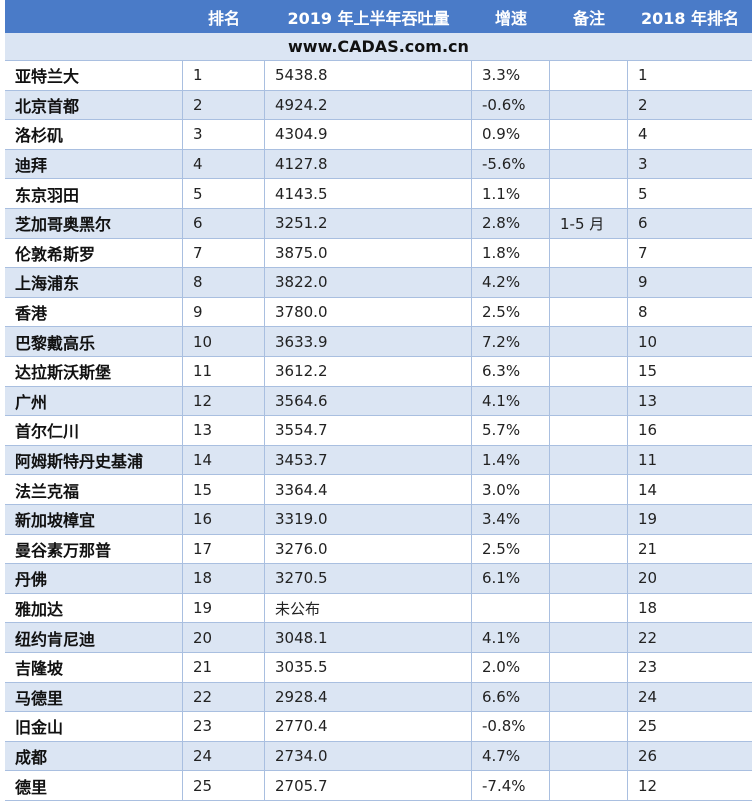 Image resolution: width=754 pixels, height=801 pixels. I want to click on rank-2018-cell: 5, so click(643, 193).